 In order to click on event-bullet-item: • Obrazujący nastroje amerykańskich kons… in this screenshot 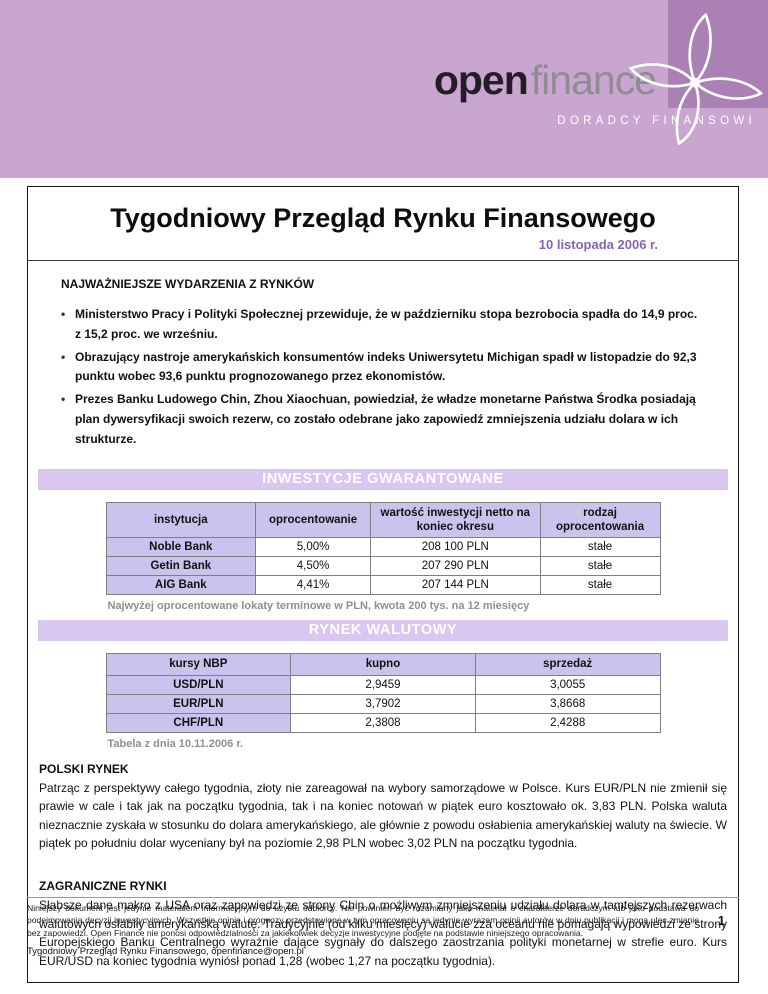, I will do `click(382, 368)`.